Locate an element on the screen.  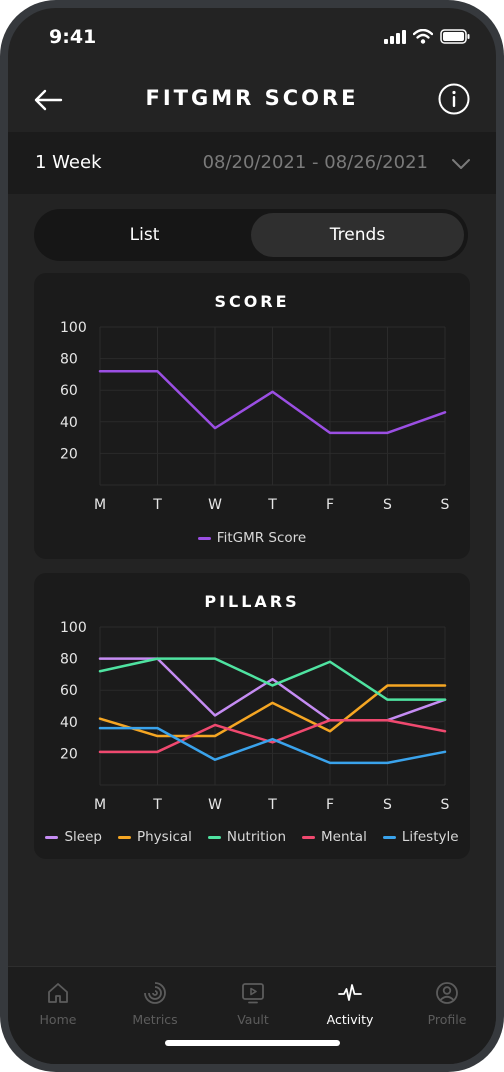
tab-label: Metrics is located at coordinates (155, 1019).